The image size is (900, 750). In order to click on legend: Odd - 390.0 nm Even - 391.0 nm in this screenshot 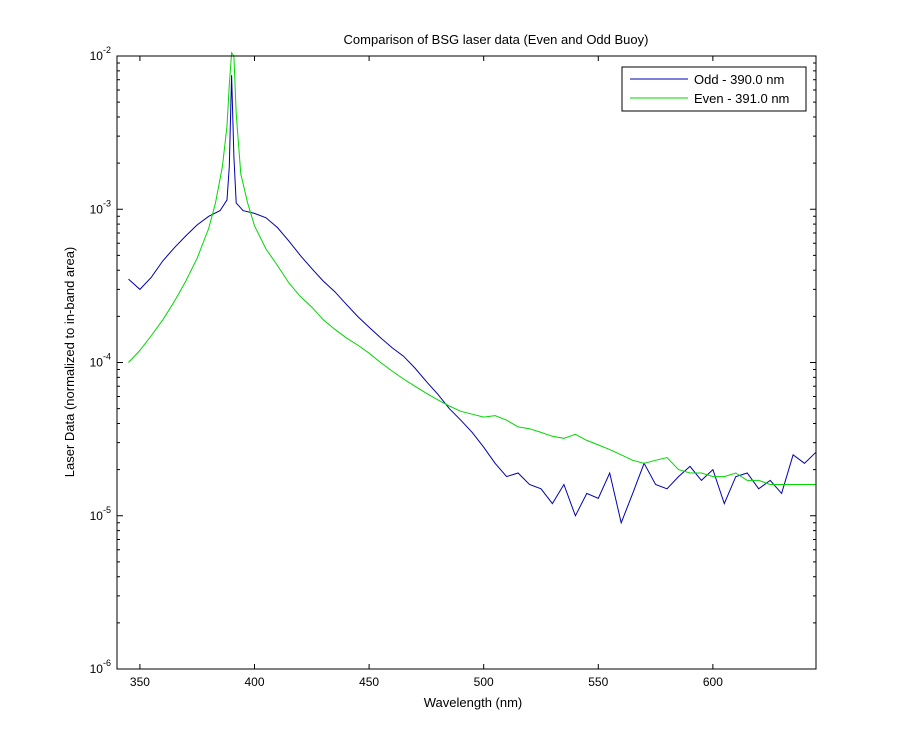, I will do `click(714, 89)`.